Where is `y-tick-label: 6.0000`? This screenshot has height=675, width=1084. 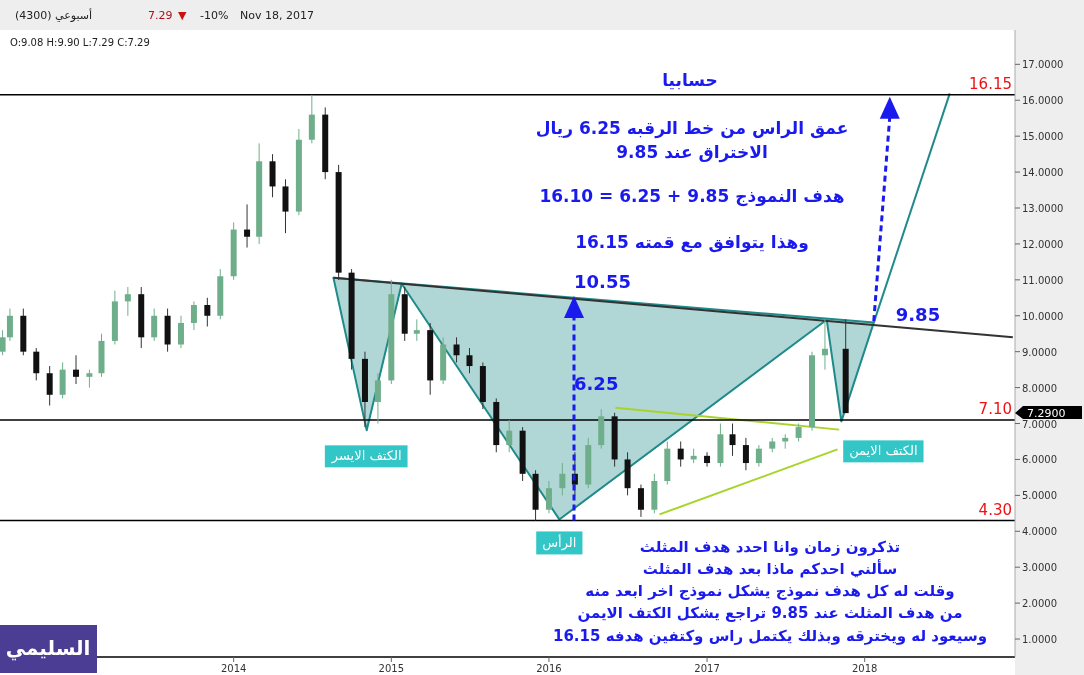
y-tick-label: 6.0000 is located at coordinates (1039, 460).